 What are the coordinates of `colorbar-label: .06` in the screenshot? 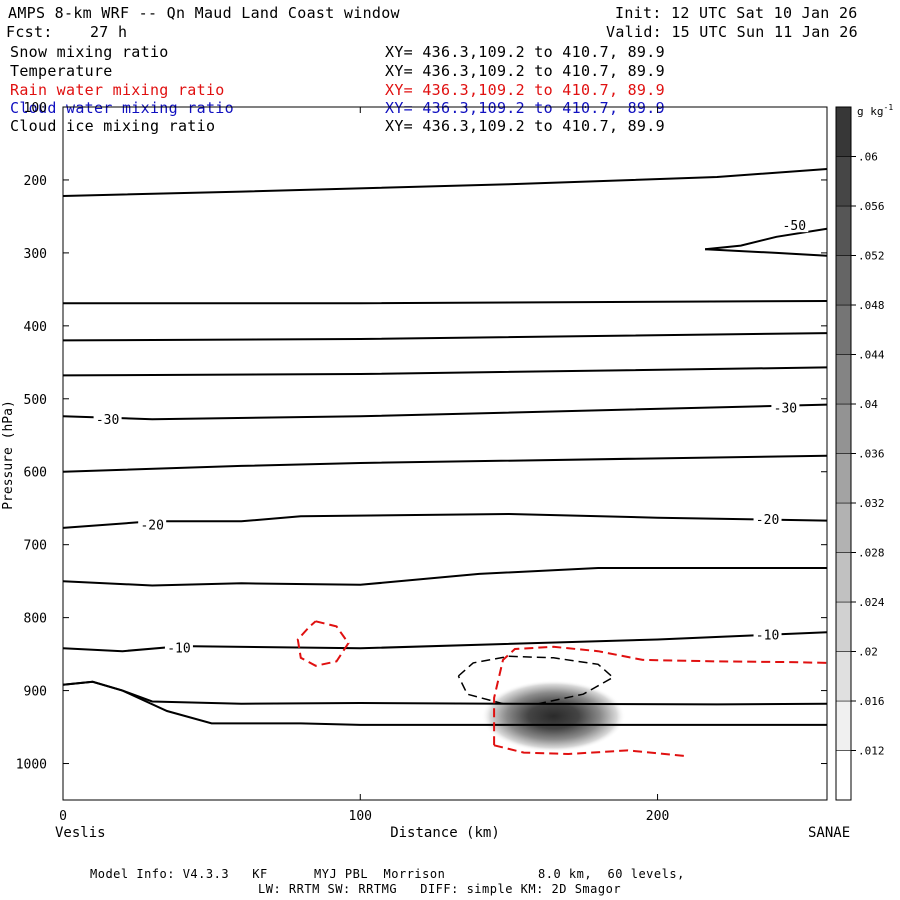 It's located at (868, 157).